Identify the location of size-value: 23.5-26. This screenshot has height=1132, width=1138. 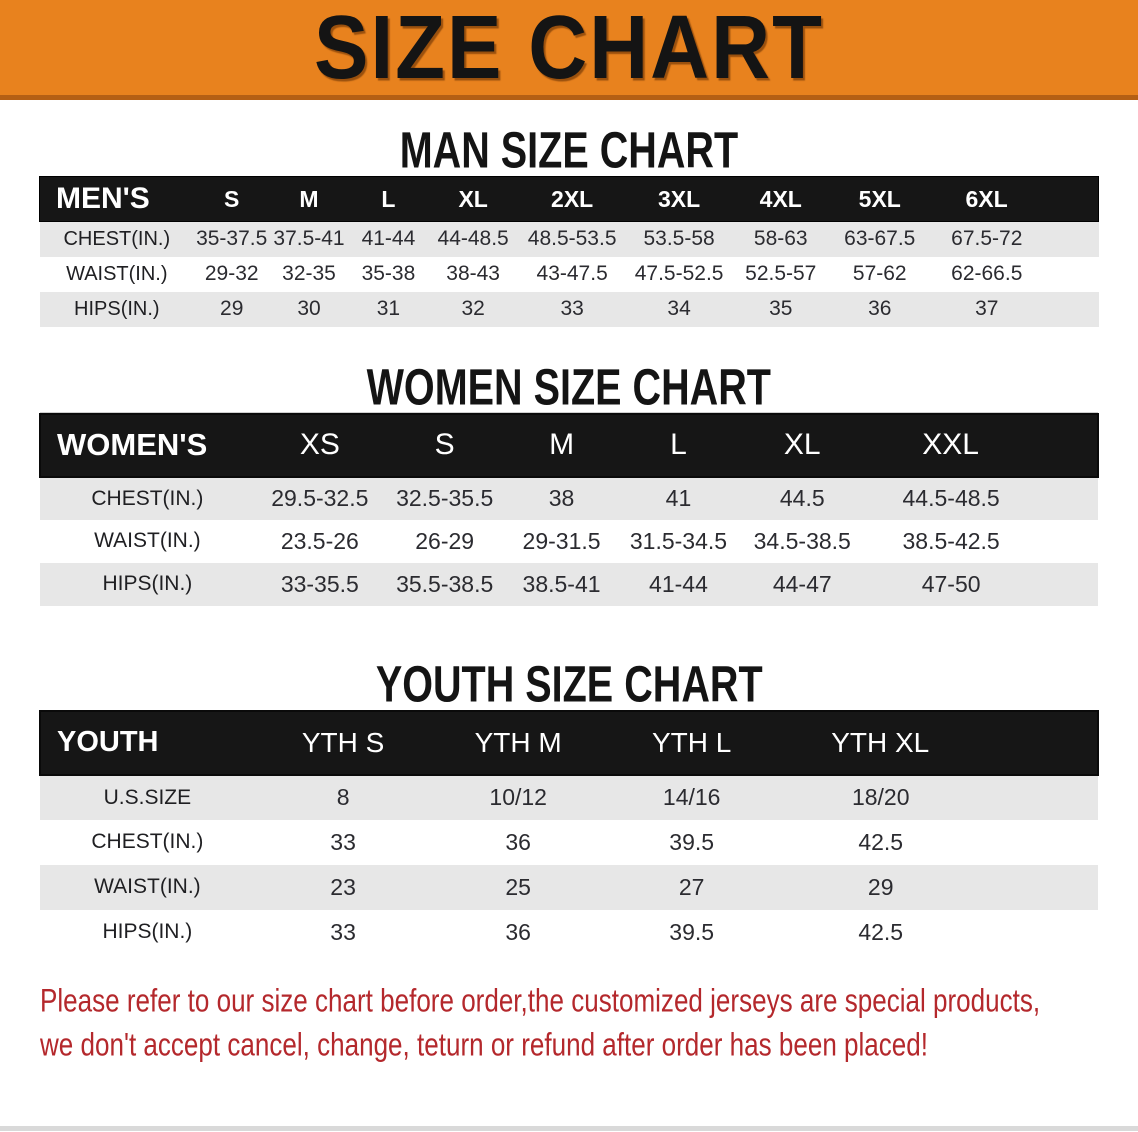
(319, 540).